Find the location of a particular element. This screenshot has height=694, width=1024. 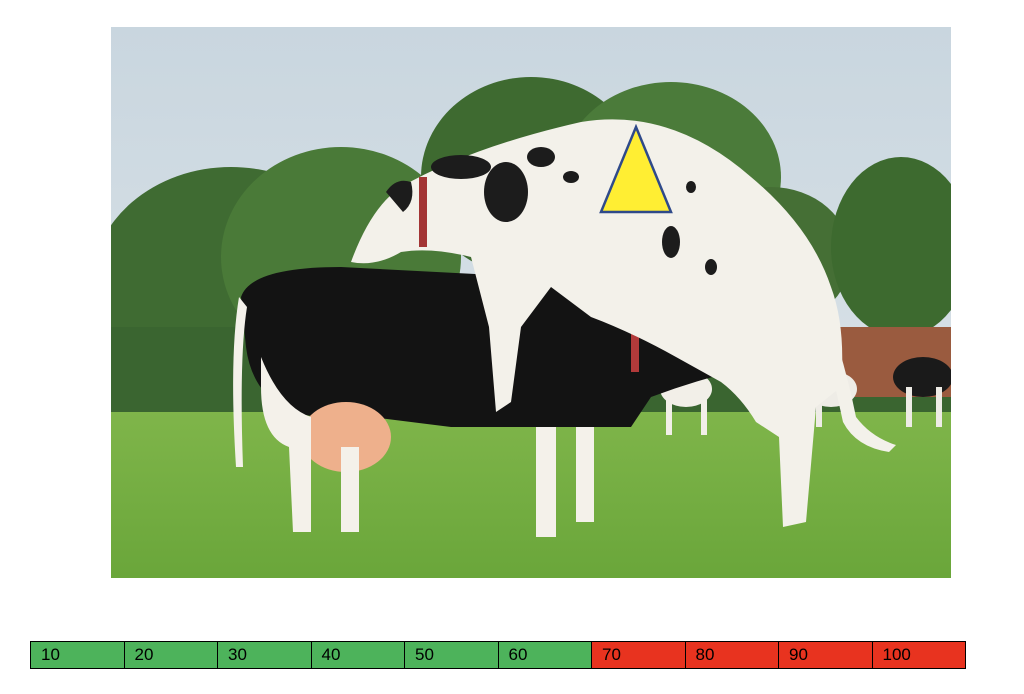

scale-cell-80: 80 is located at coordinates (732, 655).